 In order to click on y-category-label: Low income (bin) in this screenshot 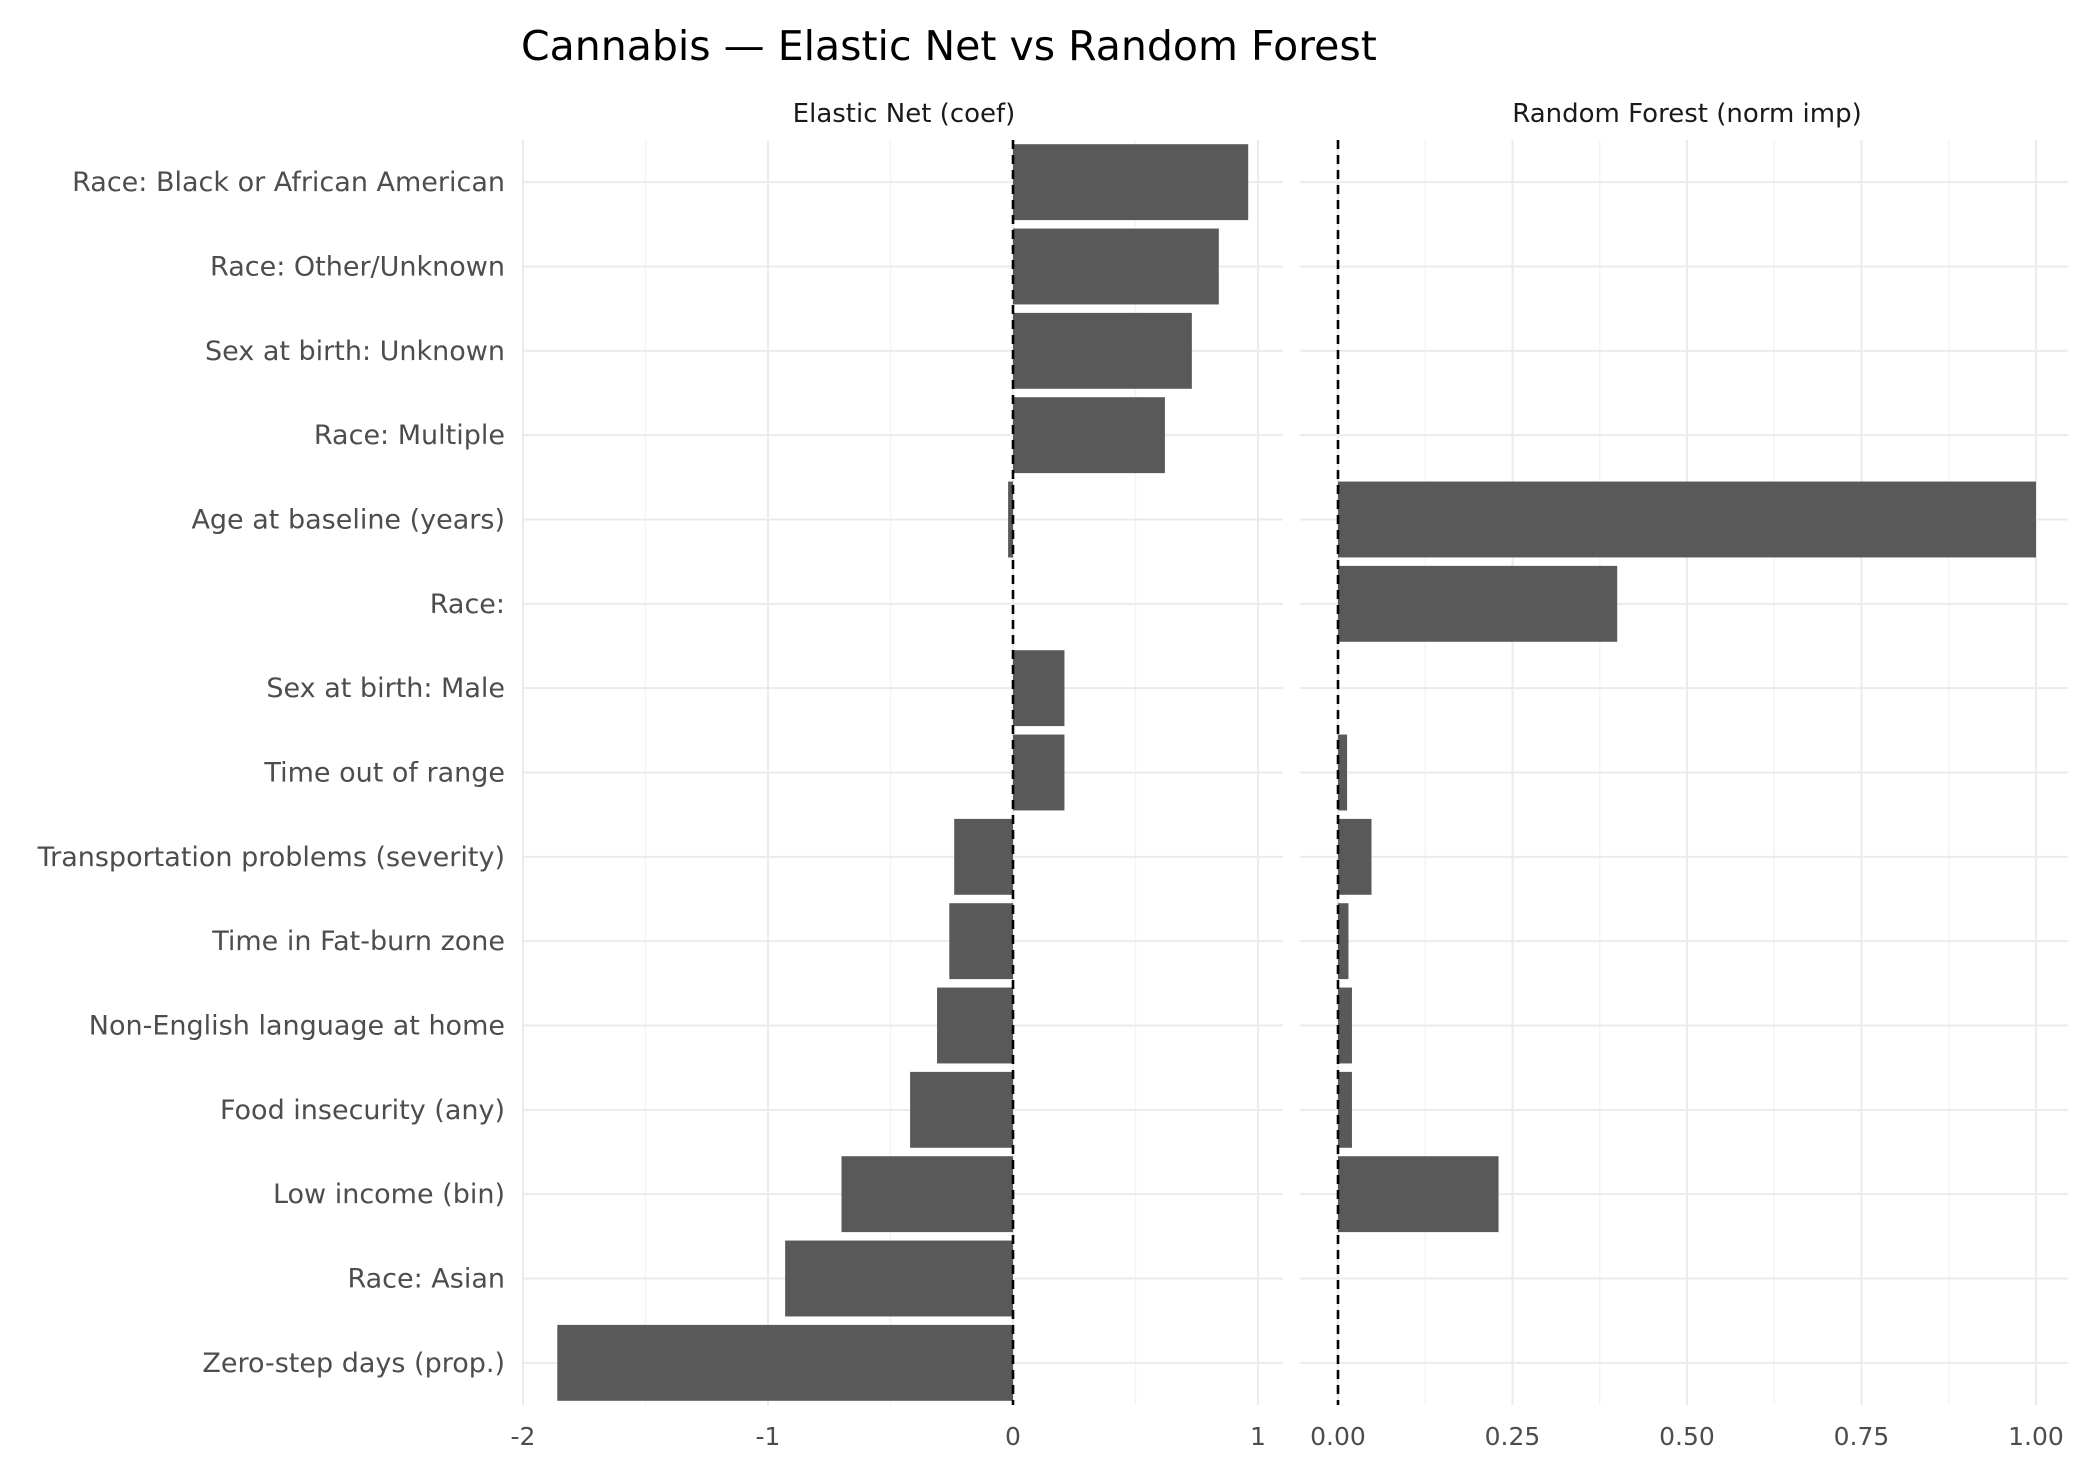, I will do `click(389, 1194)`.